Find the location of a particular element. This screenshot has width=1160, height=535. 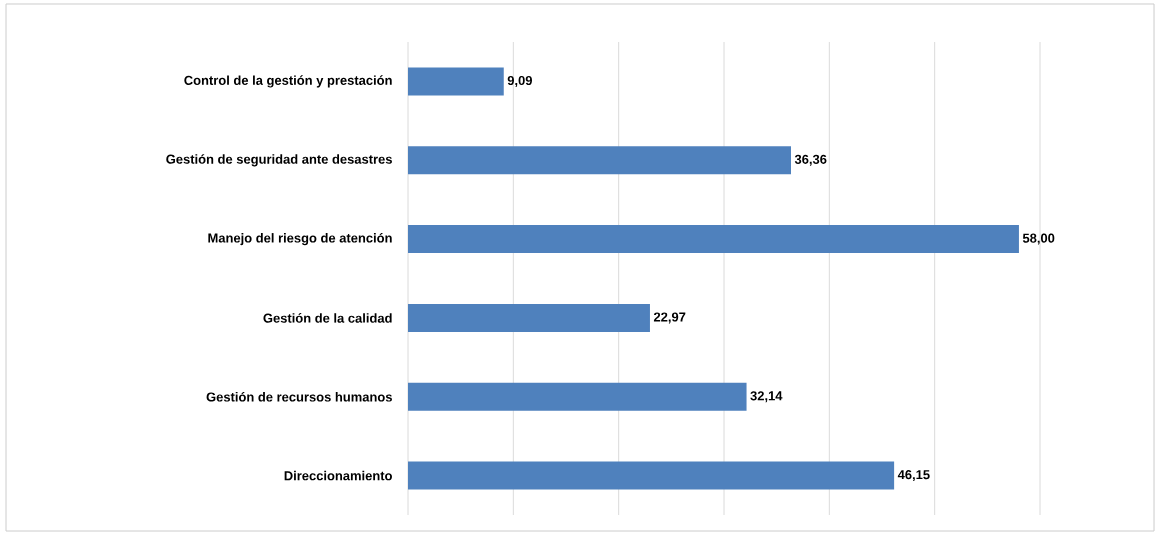

y-tick-label: Control de la gestión y prestación is located at coordinates (288, 81).